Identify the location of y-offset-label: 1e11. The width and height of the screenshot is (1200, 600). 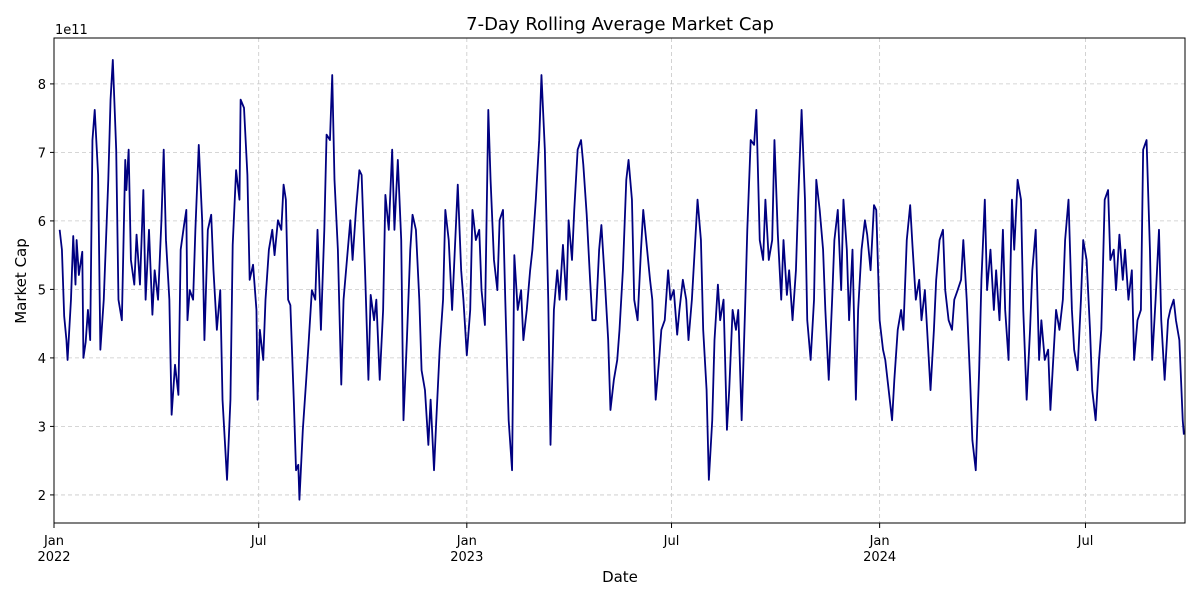
(71, 30).